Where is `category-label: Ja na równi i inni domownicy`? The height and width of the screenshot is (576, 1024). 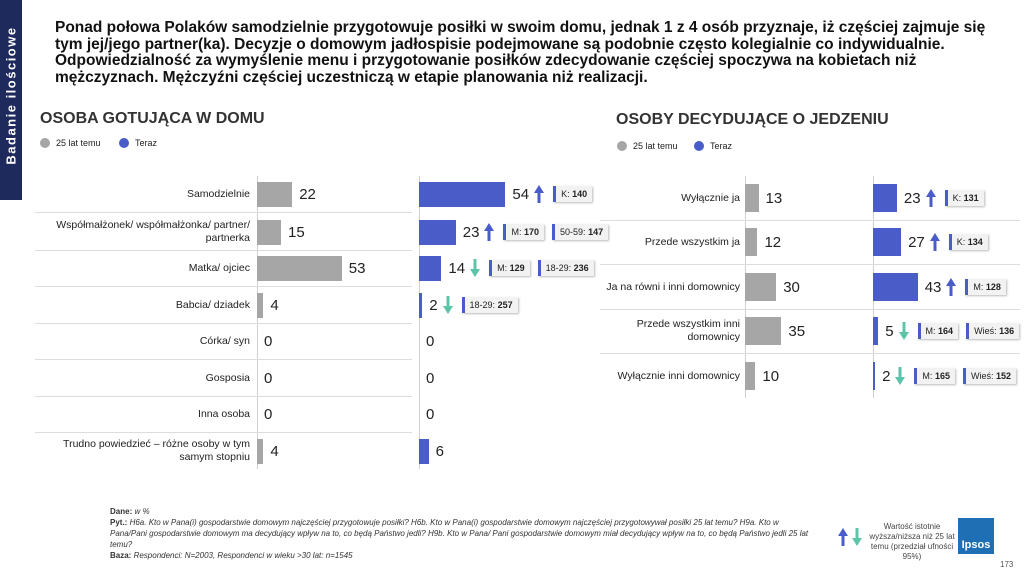 category-label: Ja na równi i inni domownicy is located at coordinates (673, 286).